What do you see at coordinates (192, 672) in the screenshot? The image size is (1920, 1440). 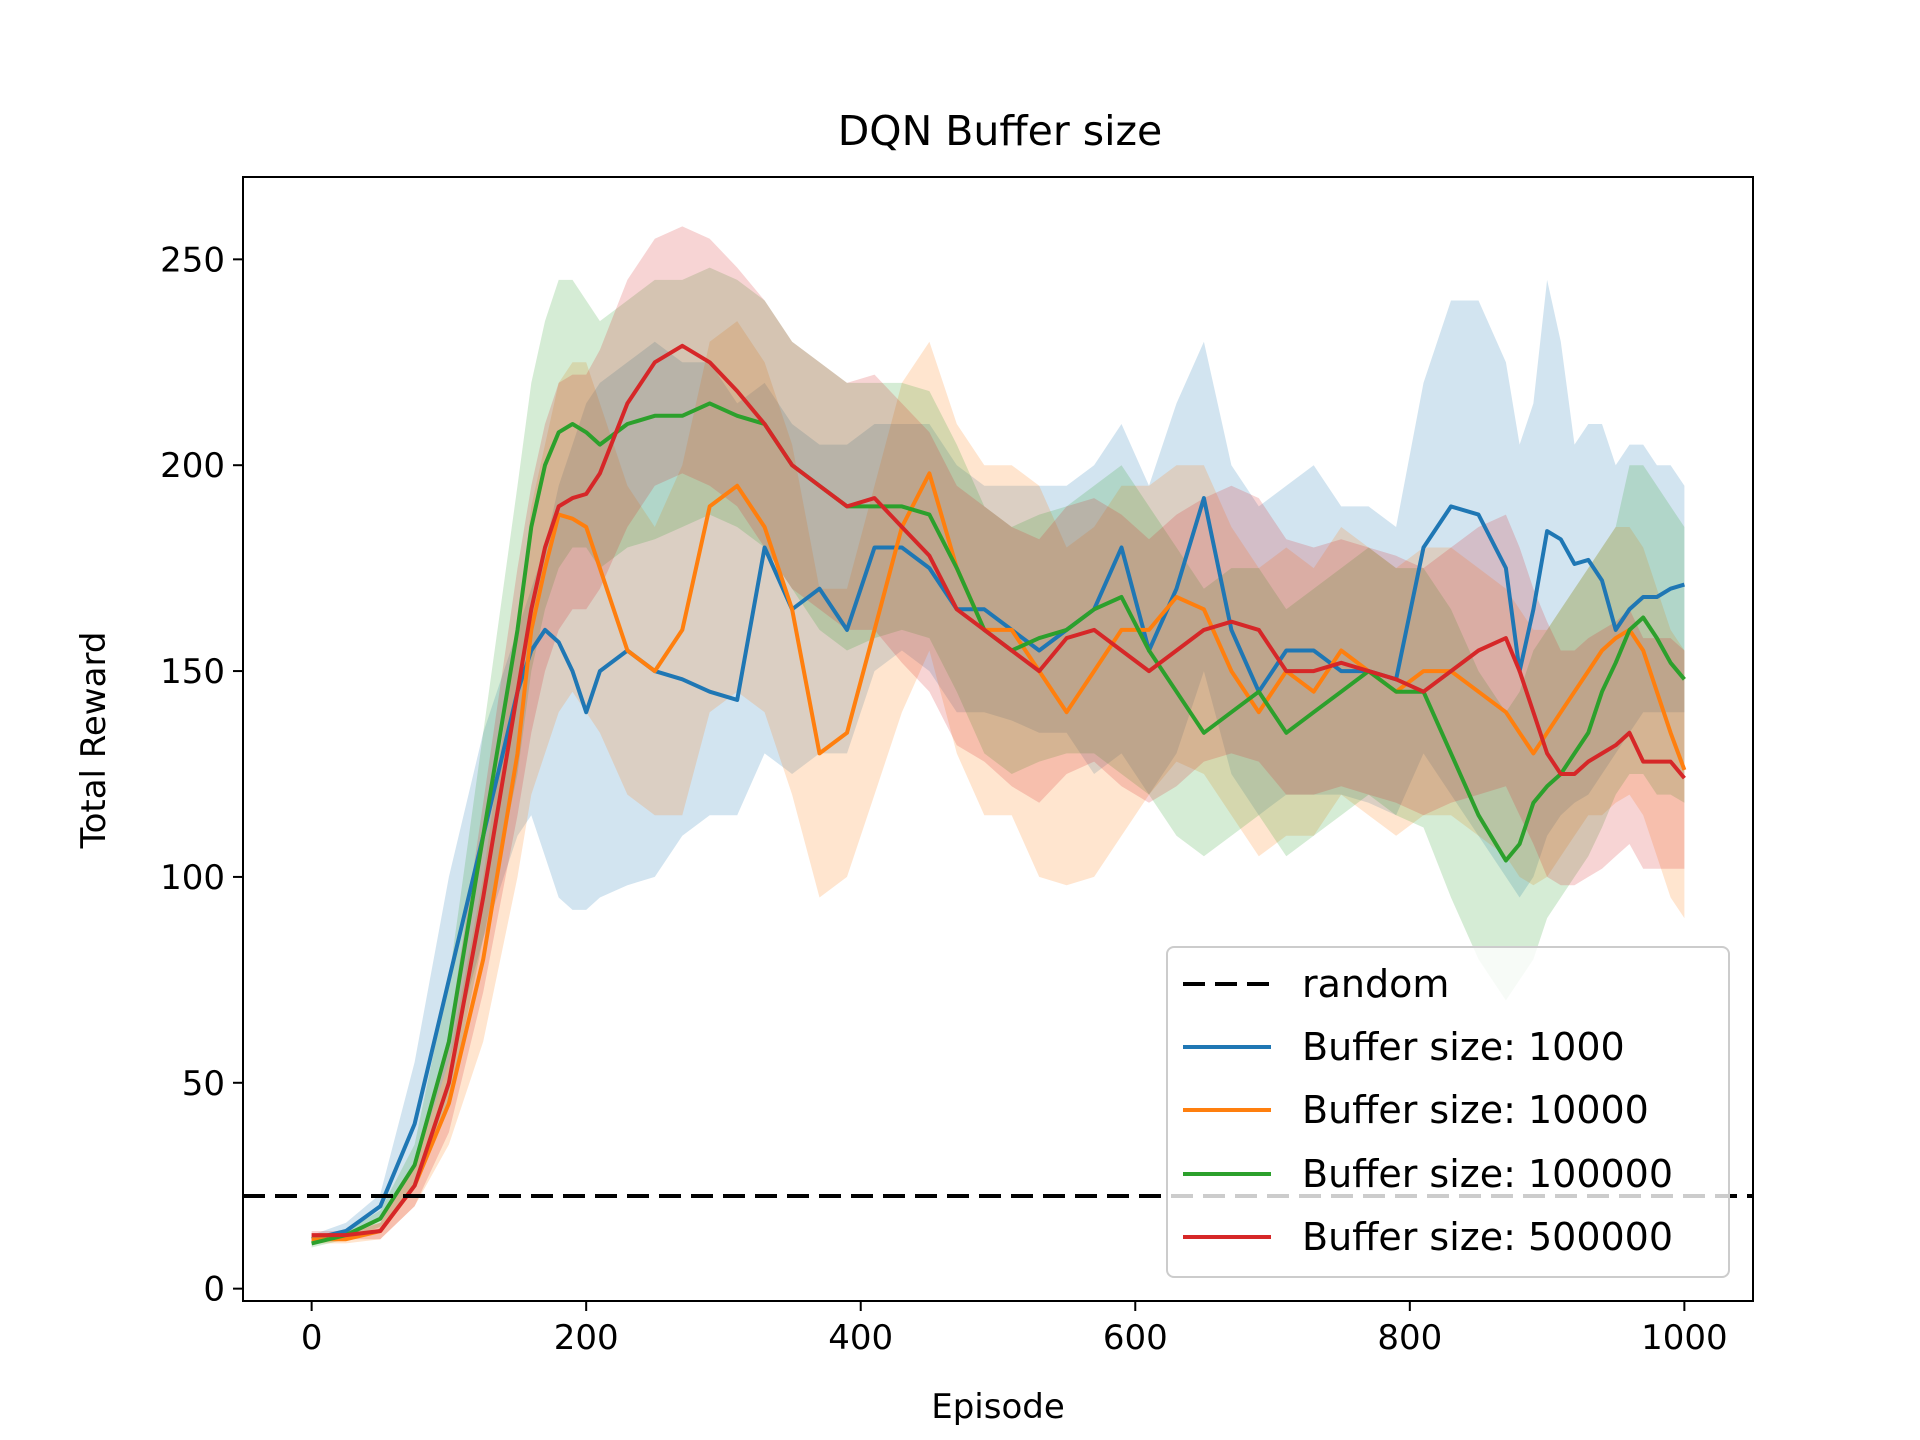 I see `y-tick-label: 150` at bounding box center [192, 672].